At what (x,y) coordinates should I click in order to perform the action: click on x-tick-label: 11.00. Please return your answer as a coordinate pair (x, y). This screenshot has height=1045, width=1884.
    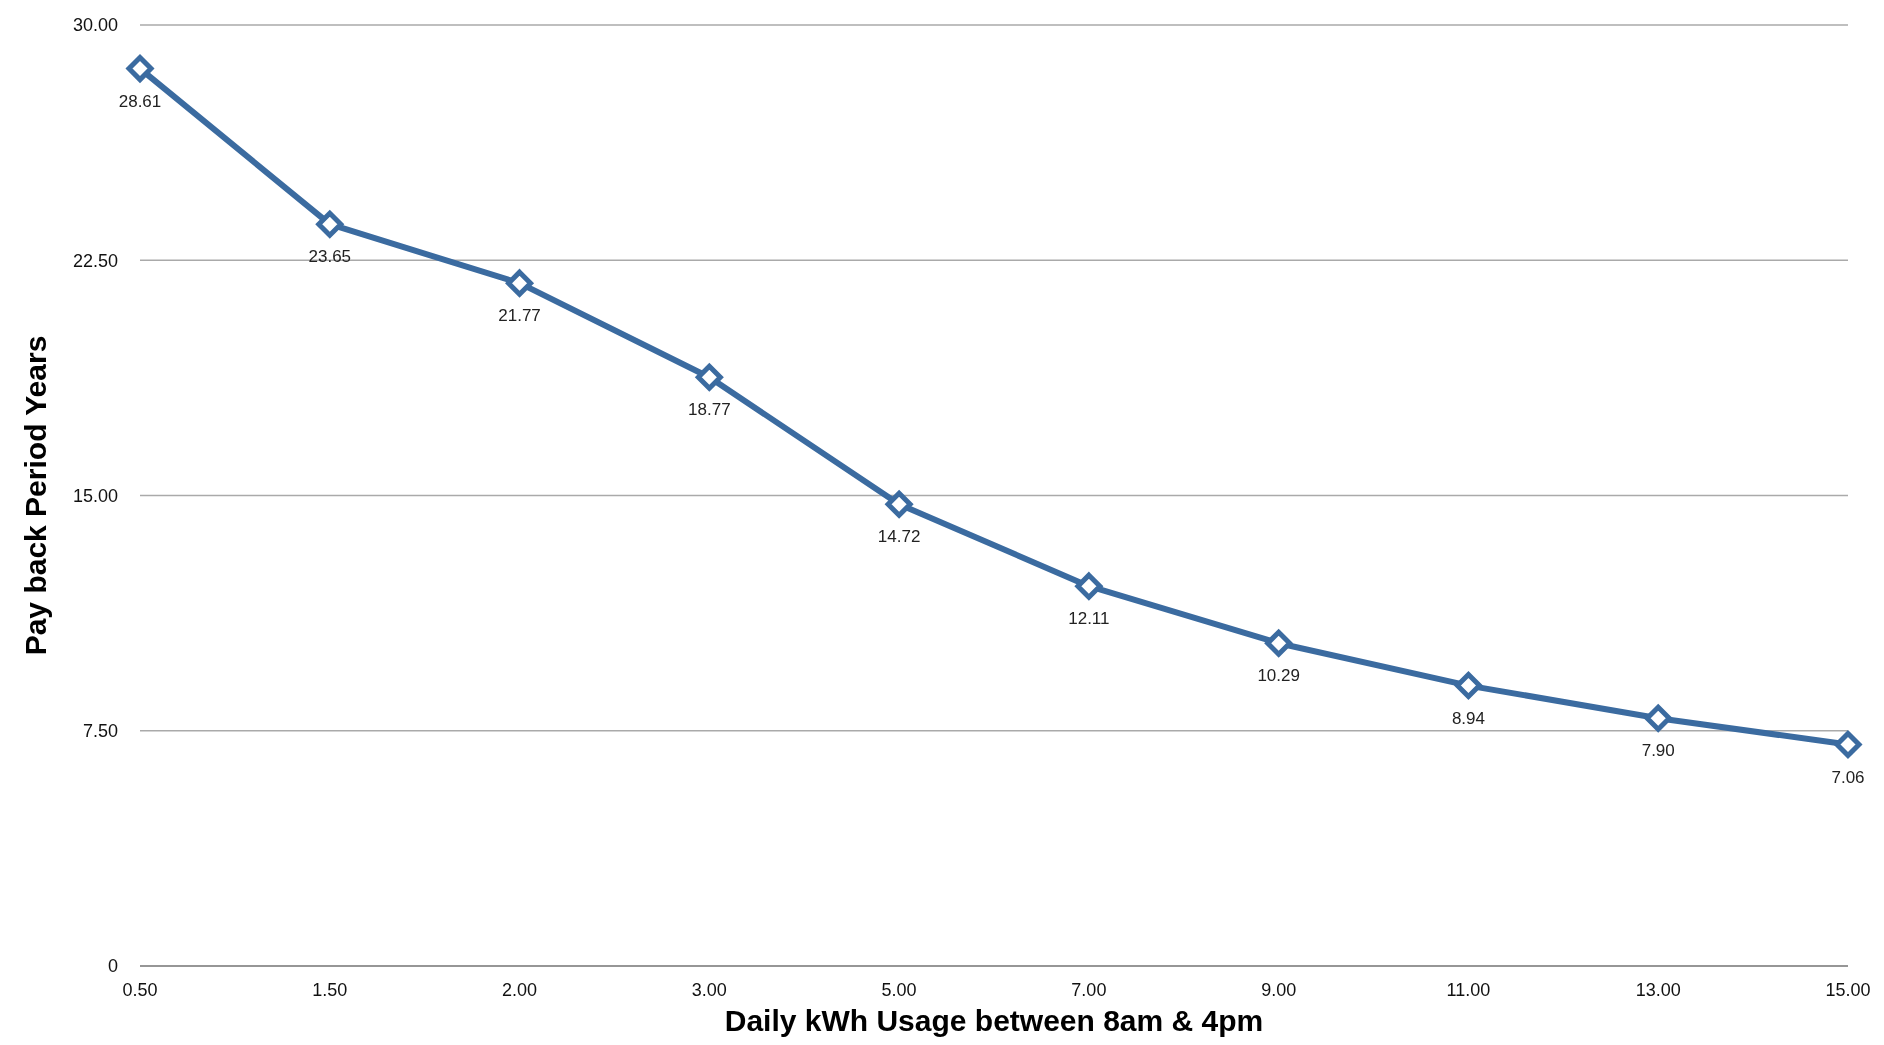
    Looking at the image, I should click on (1468, 990).